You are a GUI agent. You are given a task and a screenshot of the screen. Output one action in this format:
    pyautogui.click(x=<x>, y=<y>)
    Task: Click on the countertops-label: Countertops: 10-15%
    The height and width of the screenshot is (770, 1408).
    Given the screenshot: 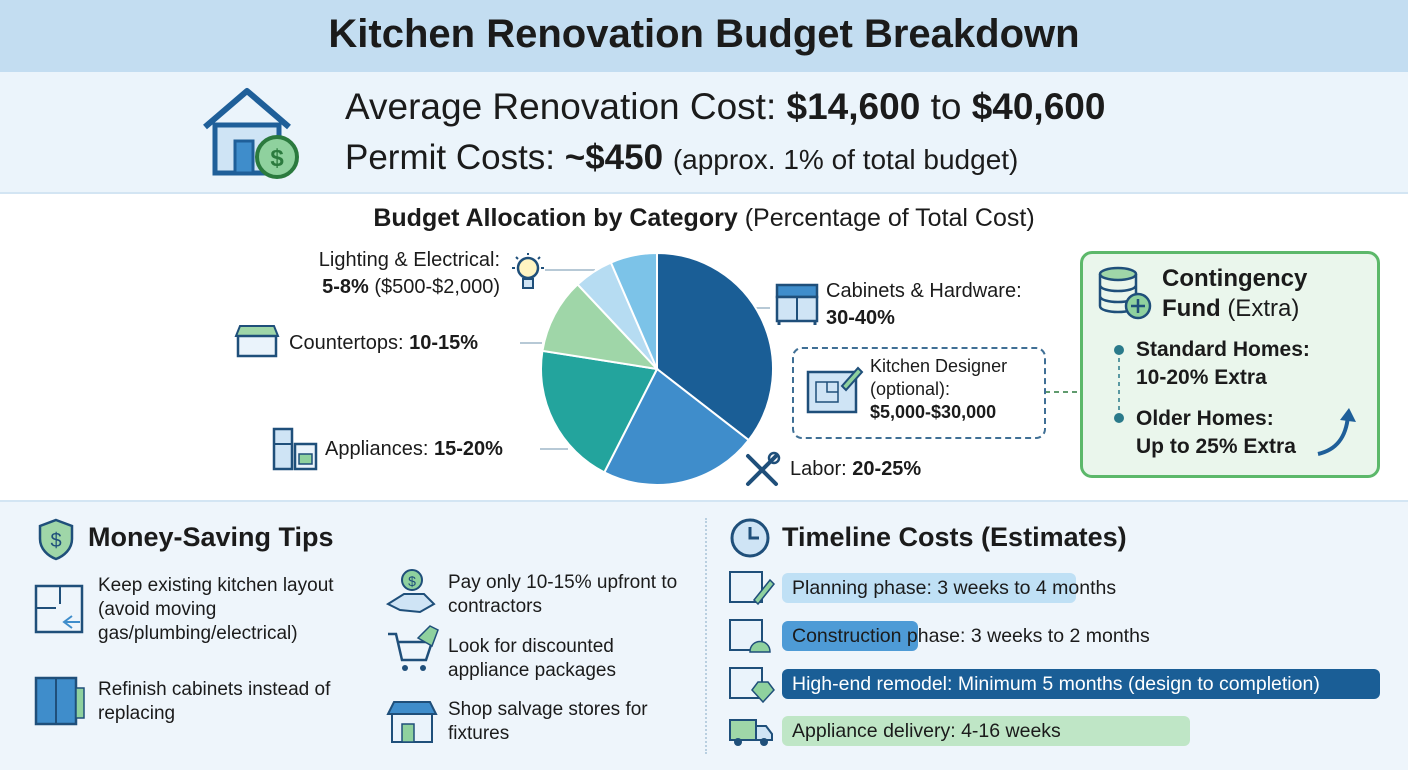 What is the action you would take?
    pyautogui.click(x=383, y=343)
    